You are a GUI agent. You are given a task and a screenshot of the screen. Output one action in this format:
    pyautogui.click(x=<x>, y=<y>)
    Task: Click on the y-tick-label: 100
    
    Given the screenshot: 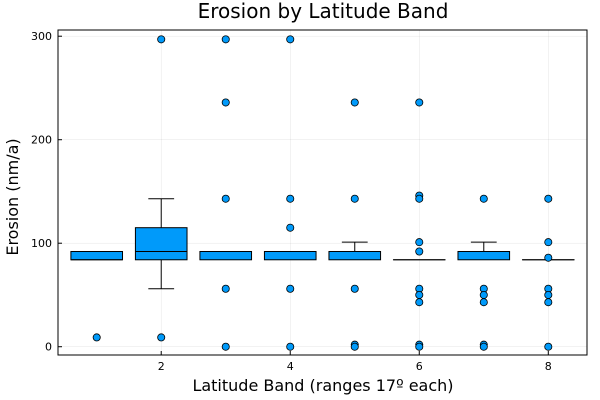 What is the action you would take?
    pyautogui.click(x=41, y=243)
    